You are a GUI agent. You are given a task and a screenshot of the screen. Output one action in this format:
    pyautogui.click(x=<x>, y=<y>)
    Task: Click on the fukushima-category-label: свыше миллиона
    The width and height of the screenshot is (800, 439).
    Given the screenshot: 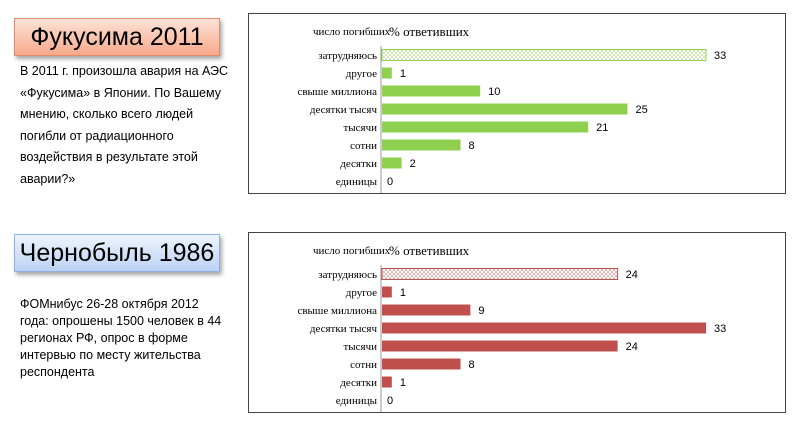 What is the action you would take?
    pyautogui.click(x=337, y=92)
    